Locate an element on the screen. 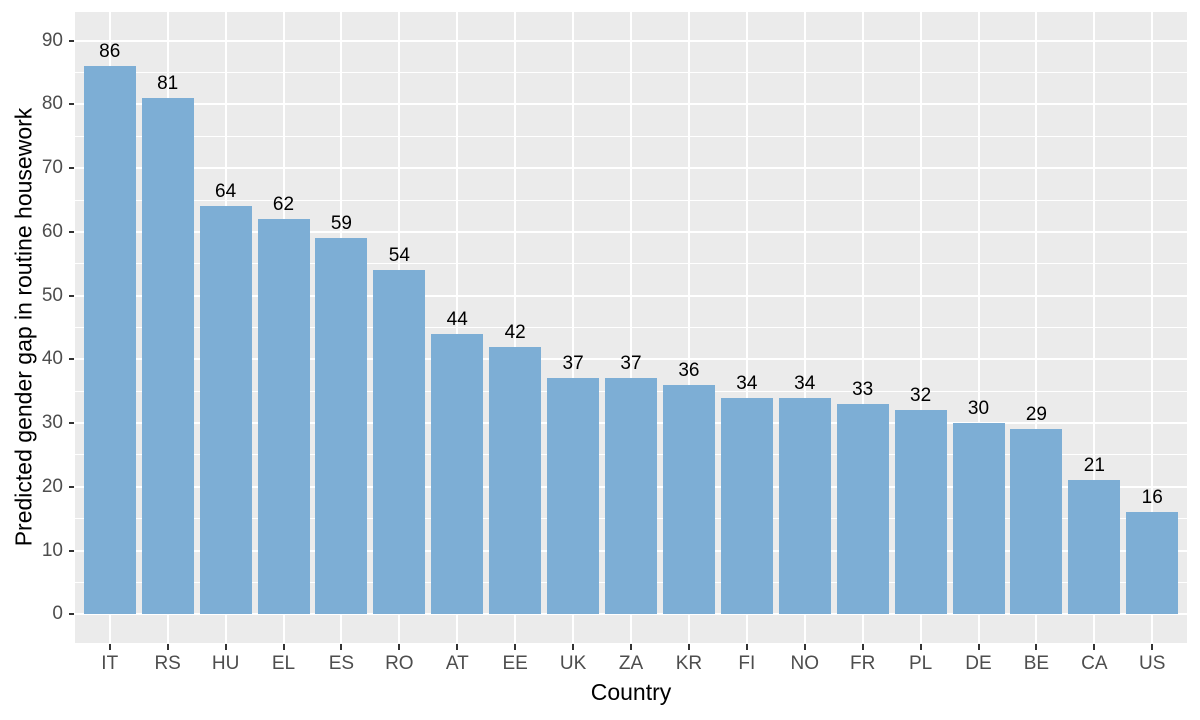 This screenshot has height=720, width=1200. y-tick-label: 40 is located at coordinates (52, 359).